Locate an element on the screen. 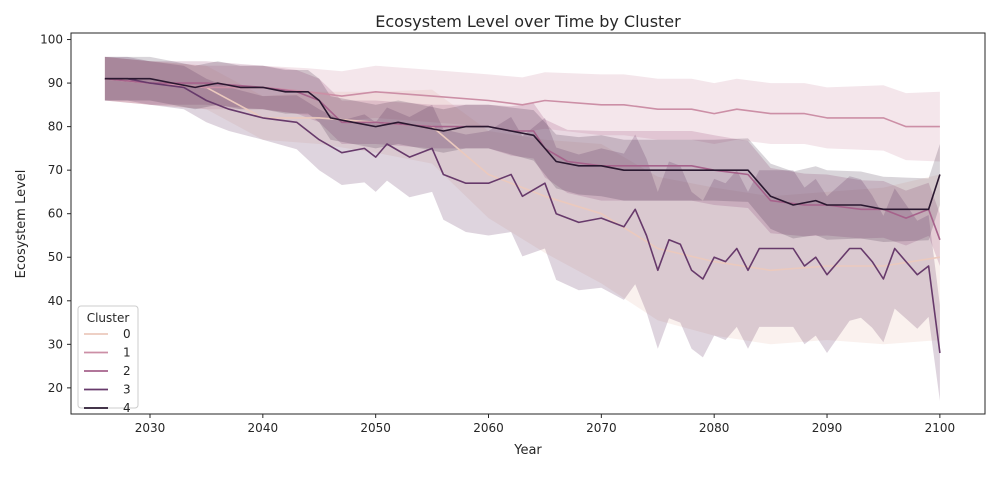 This screenshot has height=500, width=1000. y-tick-label: 100 is located at coordinates (51, 40).